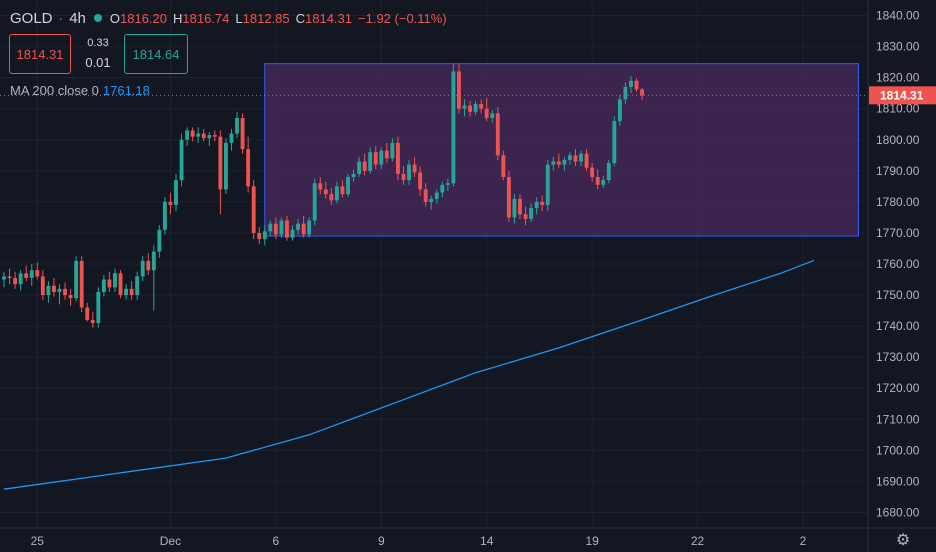 This screenshot has width=936, height=552. What do you see at coordinates (40, 54) in the screenshot?
I see `sell-button: 1814.31` at bounding box center [40, 54].